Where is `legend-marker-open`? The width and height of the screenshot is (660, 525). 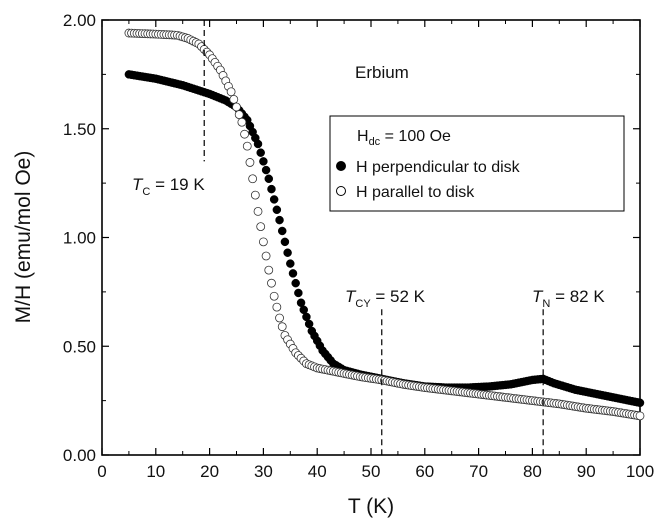 legend-marker-open is located at coordinates (341, 191).